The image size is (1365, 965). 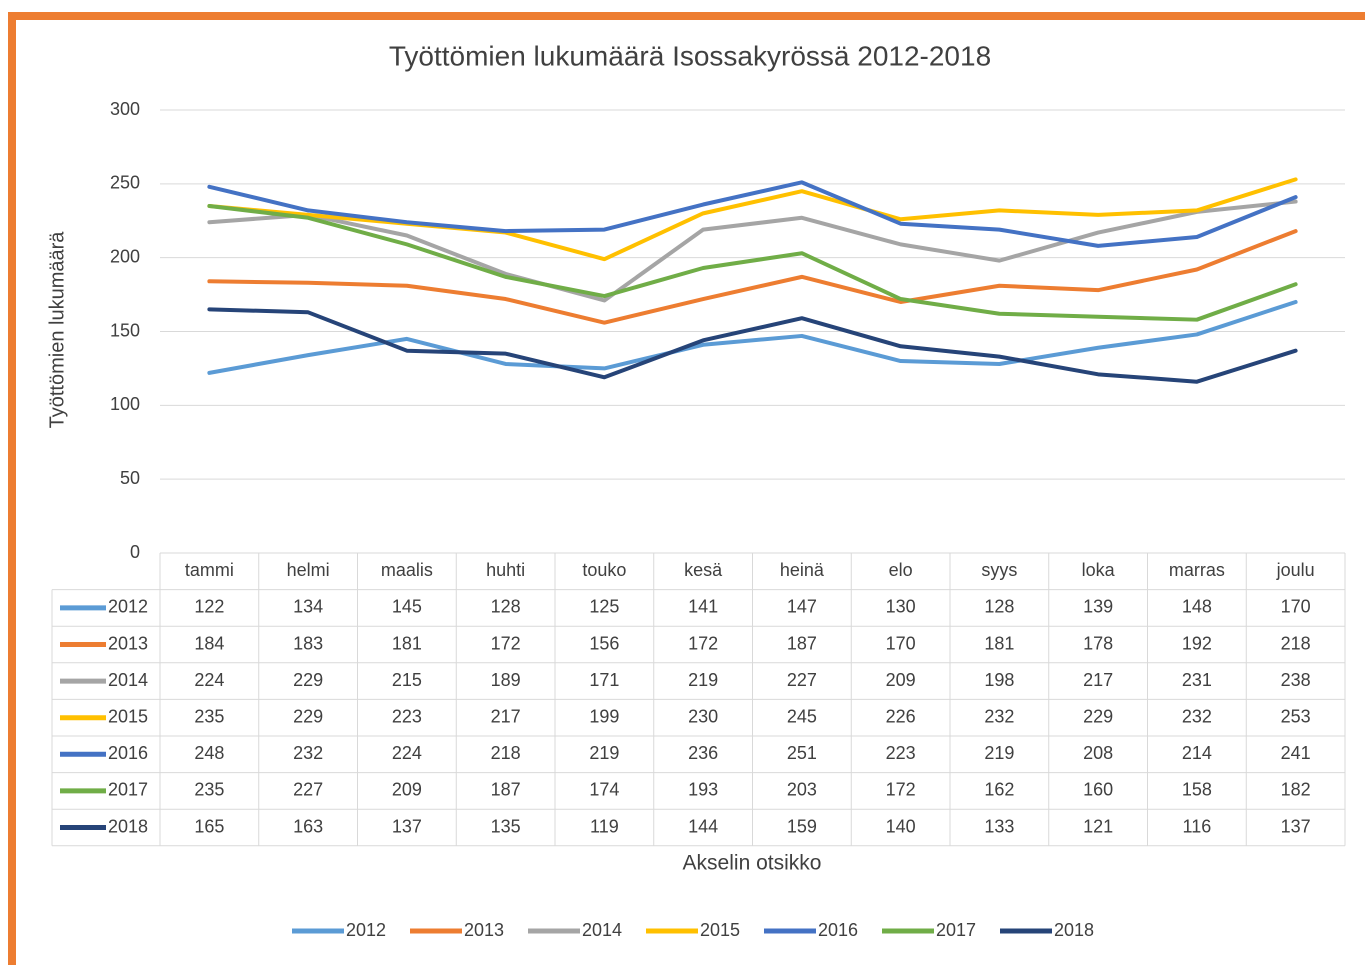 What do you see at coordinates (604, 826) in the screenshot?
I see `table-value: 119` at bounding box center [604, 826].